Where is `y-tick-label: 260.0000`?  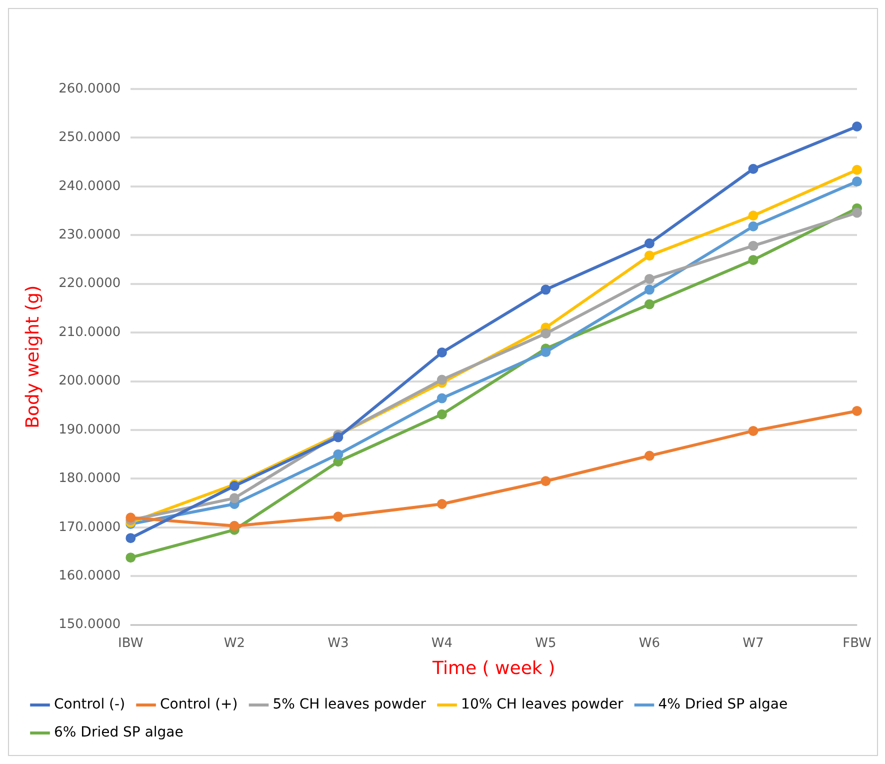 y-tick-label: 260.0000 is located at coordinates (89, 88).